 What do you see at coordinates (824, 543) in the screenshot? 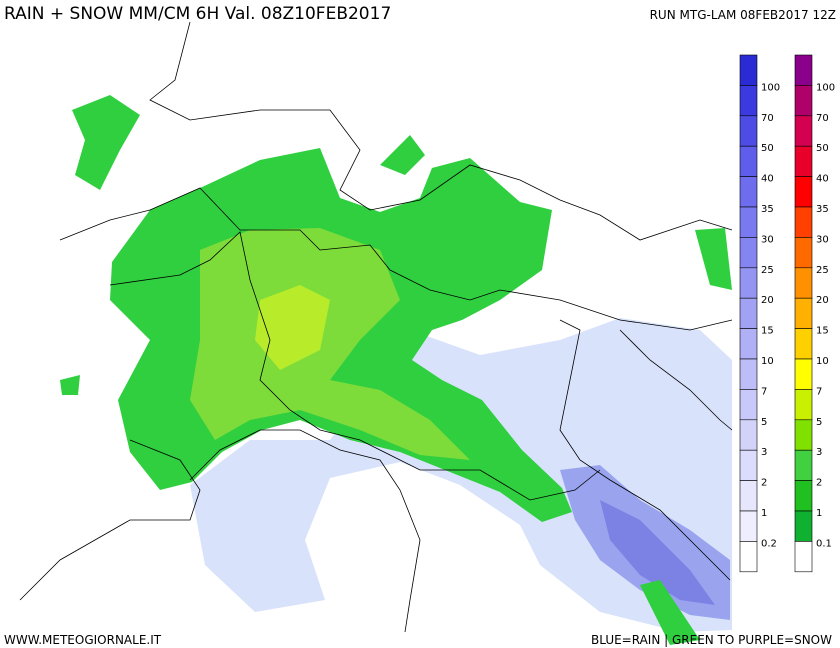
I see `scale-label: 0.1` at bounding box center [824, 543].